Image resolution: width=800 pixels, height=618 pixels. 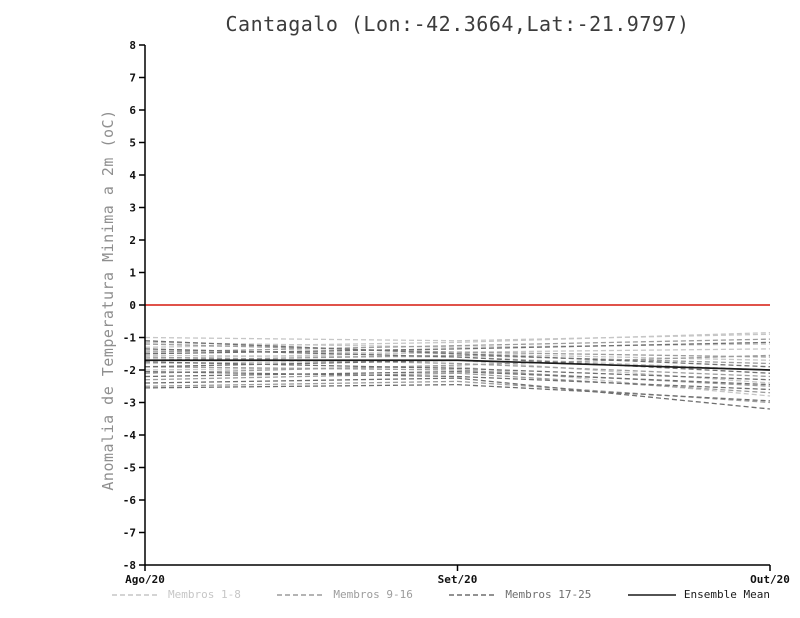 I want to click on y-tick-label: -2, so click(x=129, y=370).